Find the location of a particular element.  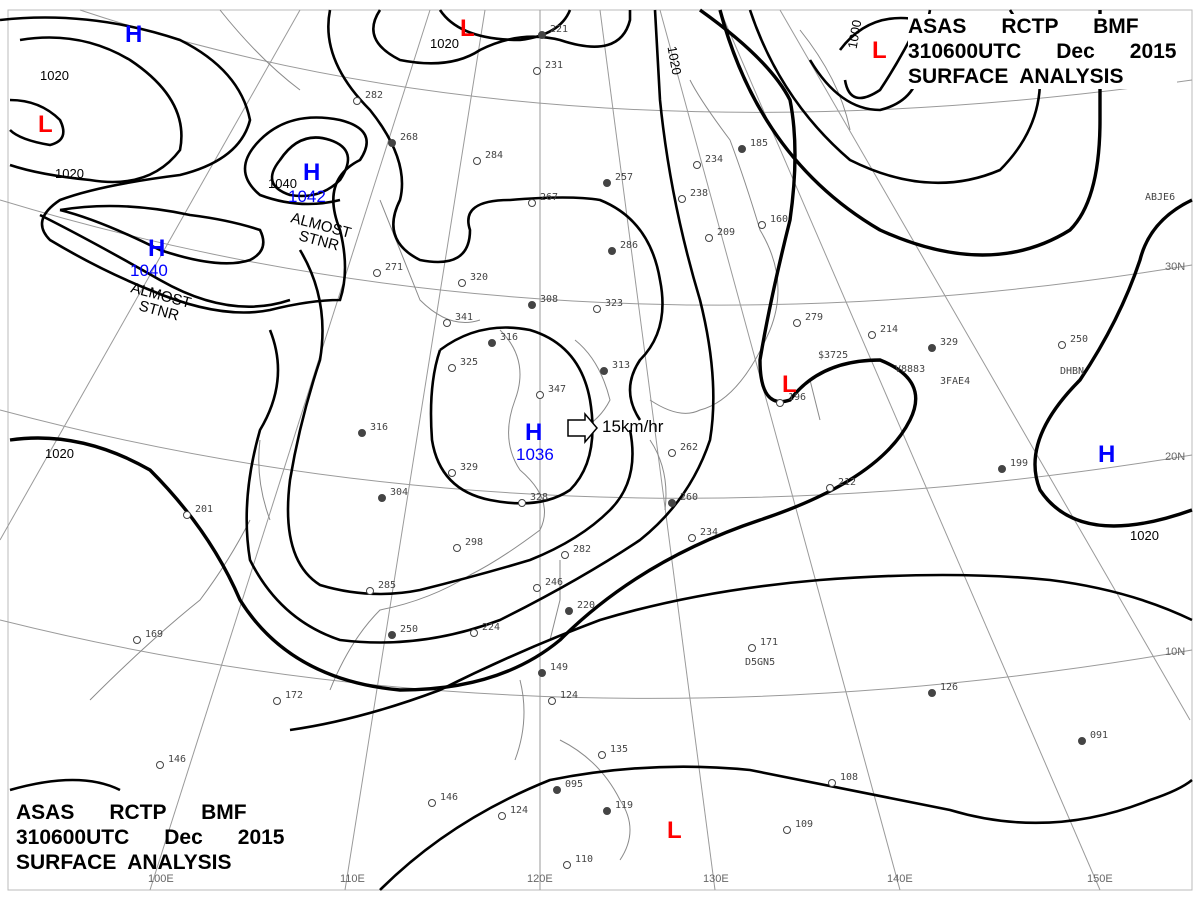

station-pressure: 126 is located at coordinates (949, 687).